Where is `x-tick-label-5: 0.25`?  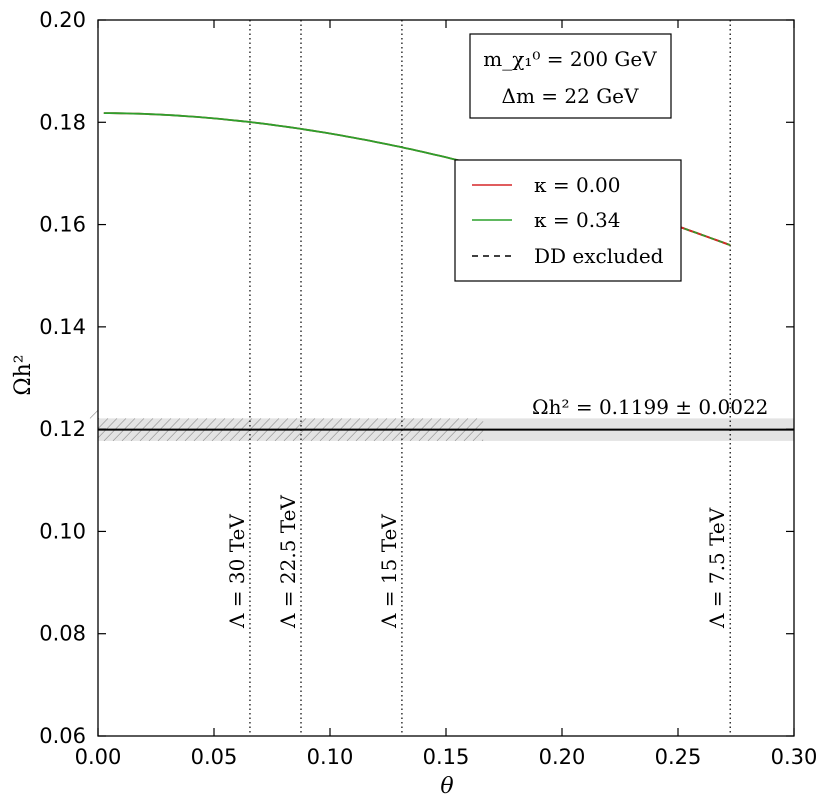
x-tick-label-5: 0.25 is located at coordinates (678, 757).